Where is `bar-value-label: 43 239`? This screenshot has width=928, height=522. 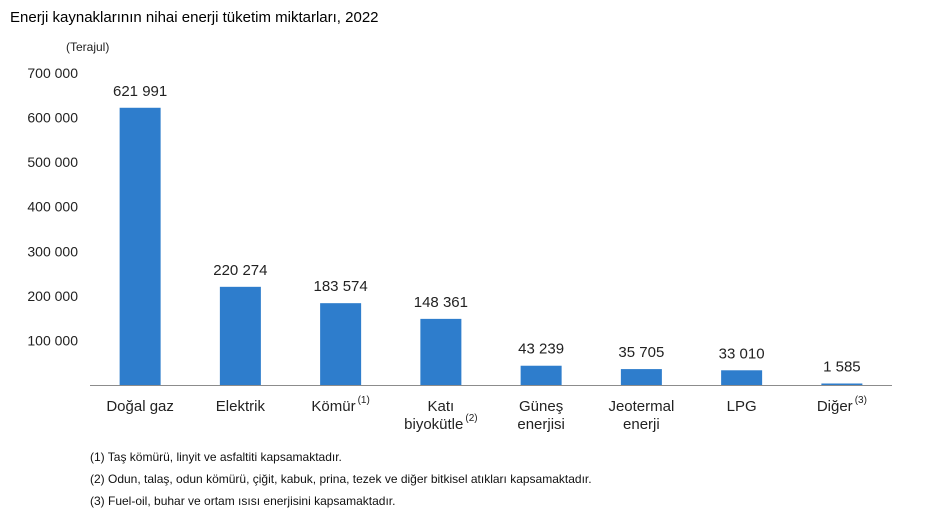
bar-value-label: 43 239 is located at coordinates (541, 349).